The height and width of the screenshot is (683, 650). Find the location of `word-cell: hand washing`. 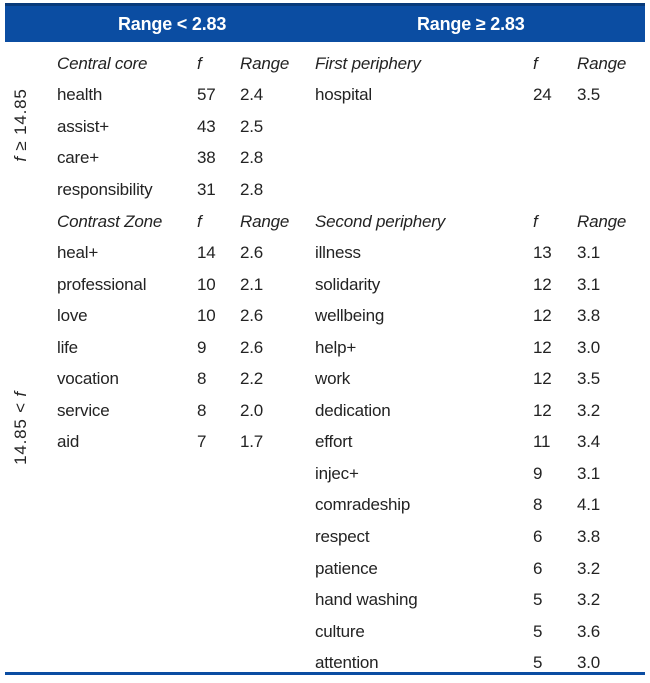

word-cell: hand washing is located at coordinates (366, 600).